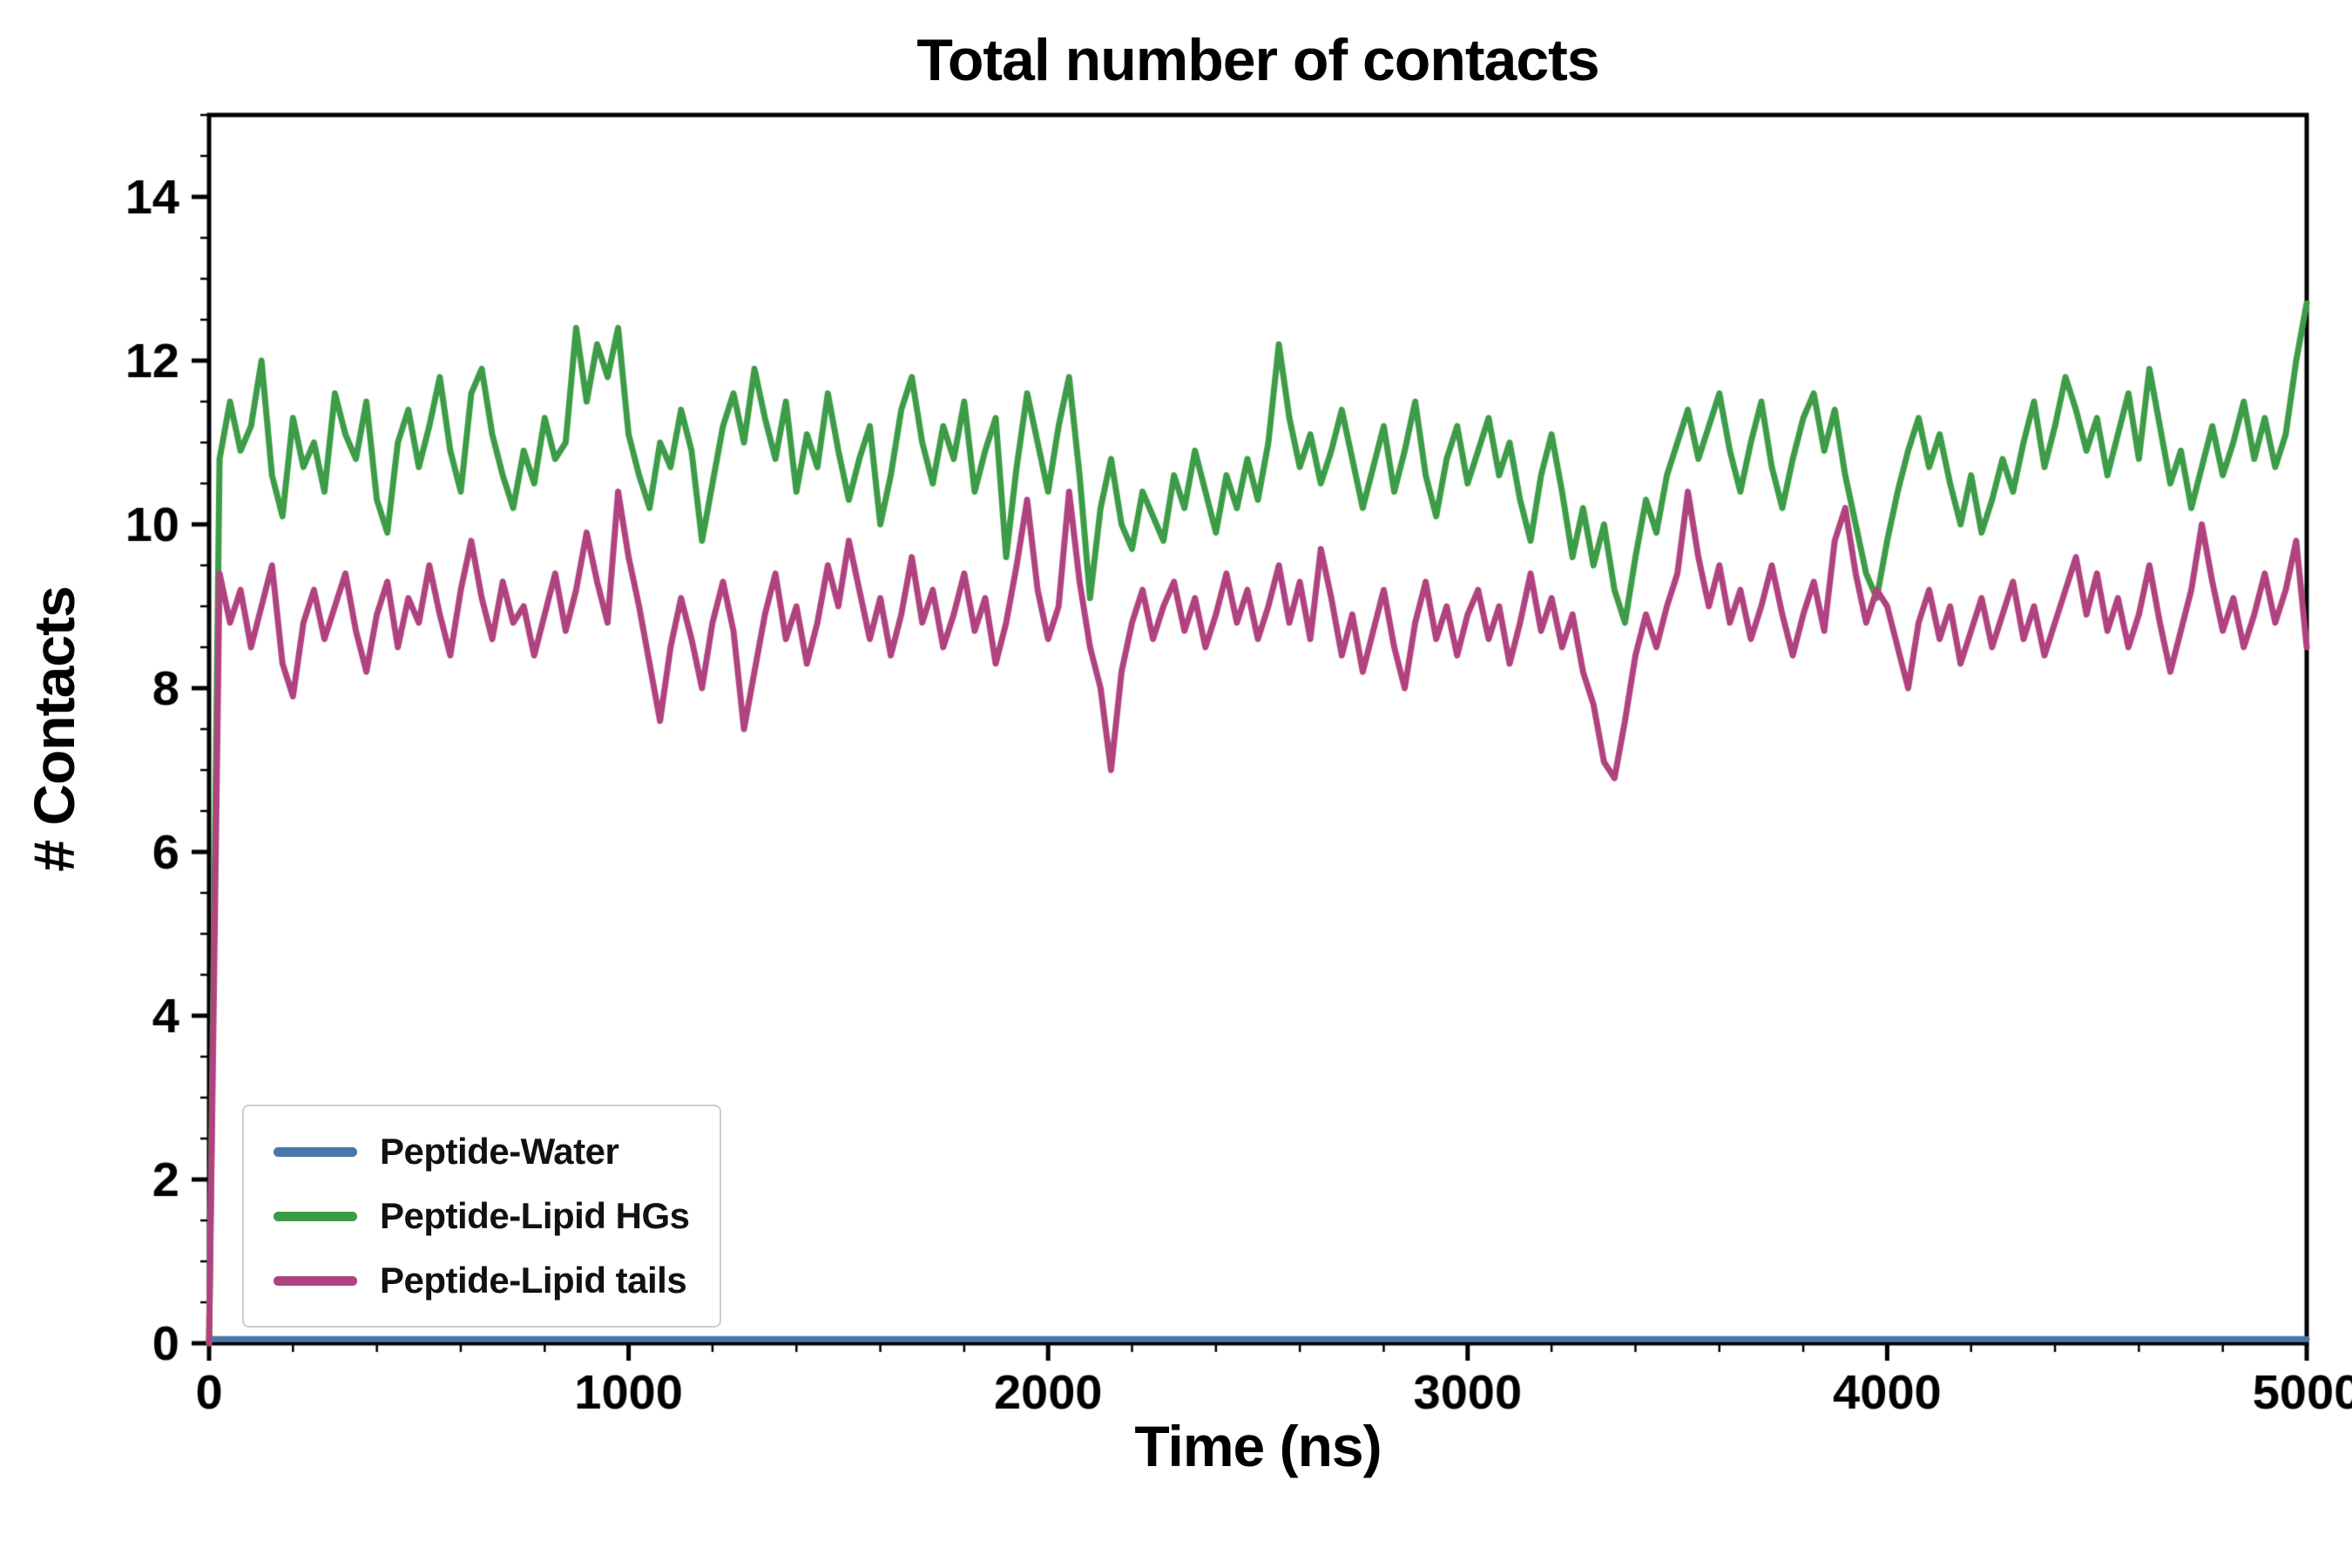  I want to click on legend-swatch-peptide-water, so click(315, 1152).